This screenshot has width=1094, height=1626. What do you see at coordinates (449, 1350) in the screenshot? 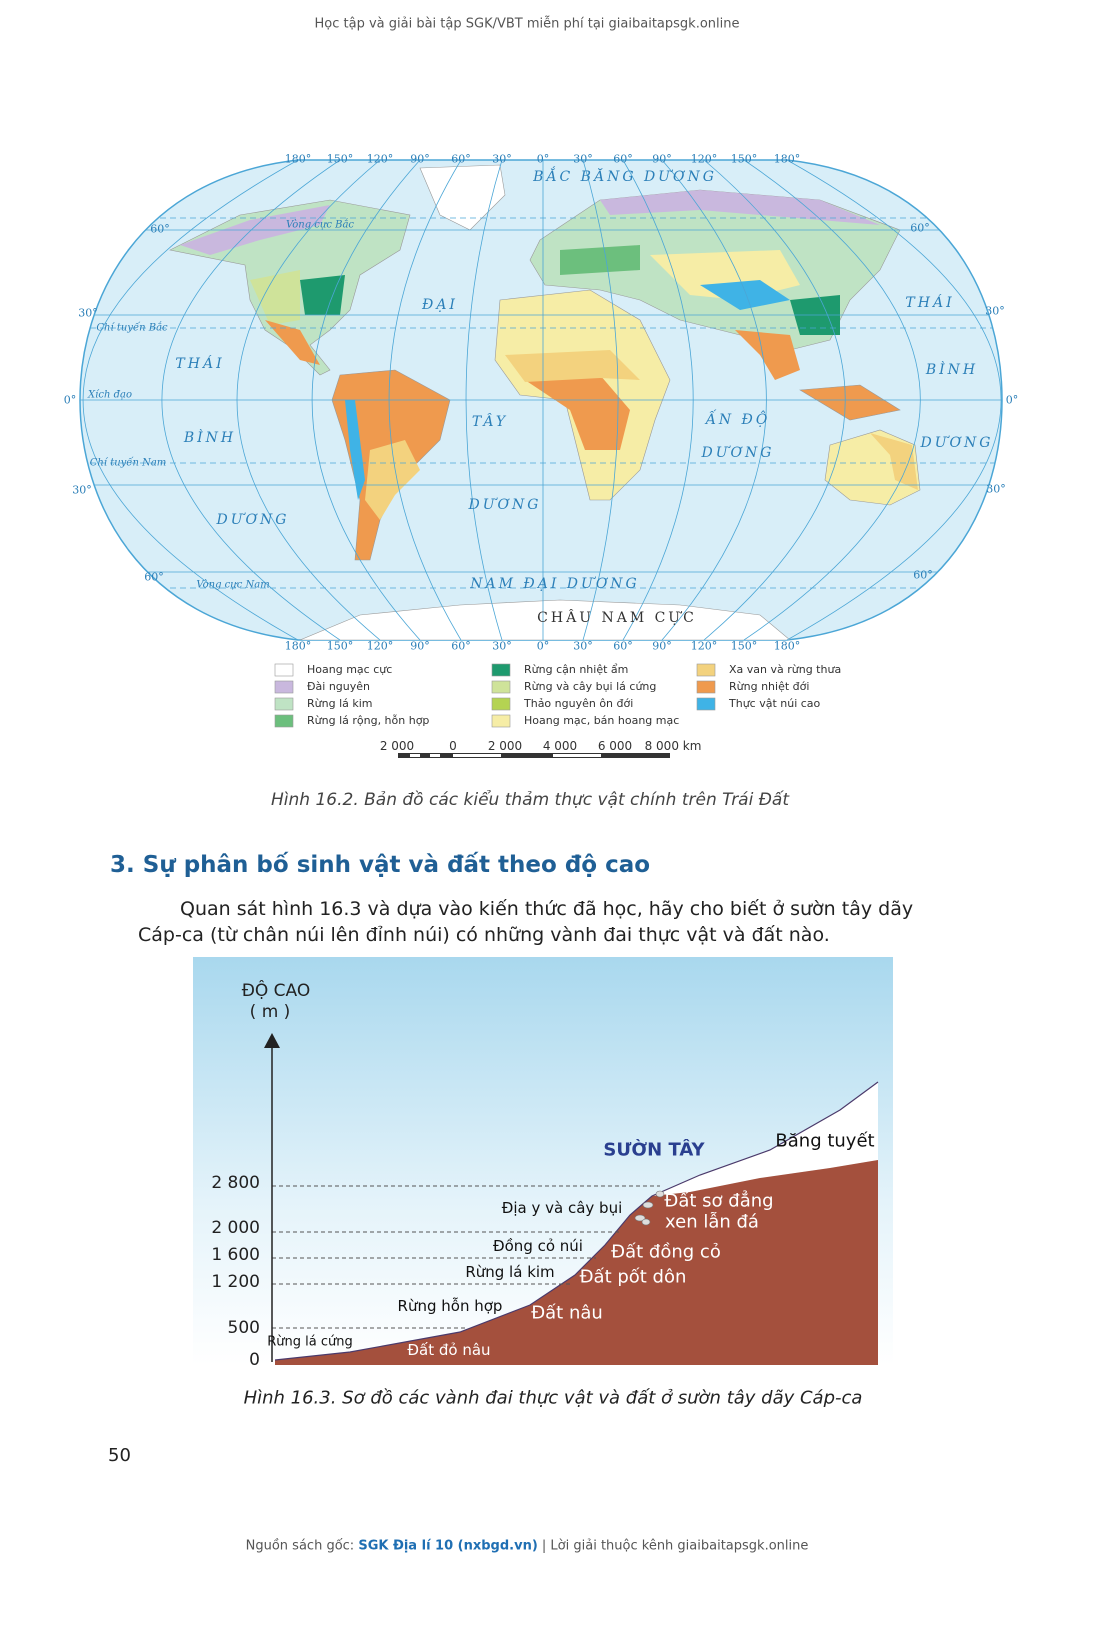
I see `soil-belt: Đất đỏ nâu` at bounding box center [449, 1350].